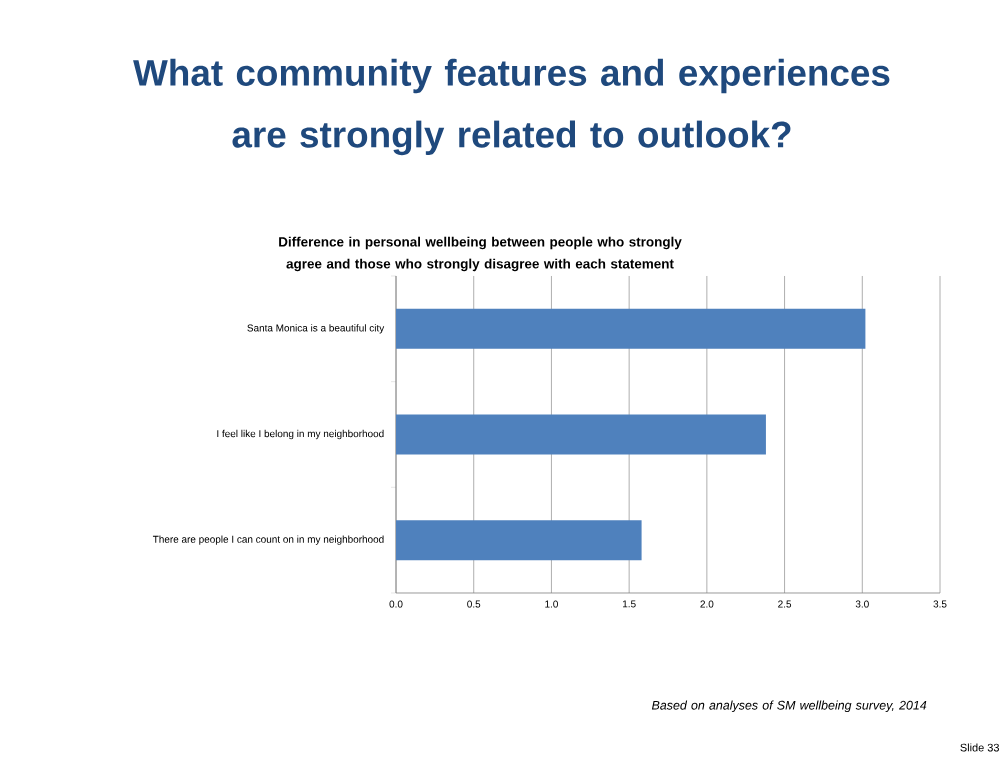 This screenshot has width=1005, height=757. I want to click on x-tick-label: 1.0, so click(551, 604).